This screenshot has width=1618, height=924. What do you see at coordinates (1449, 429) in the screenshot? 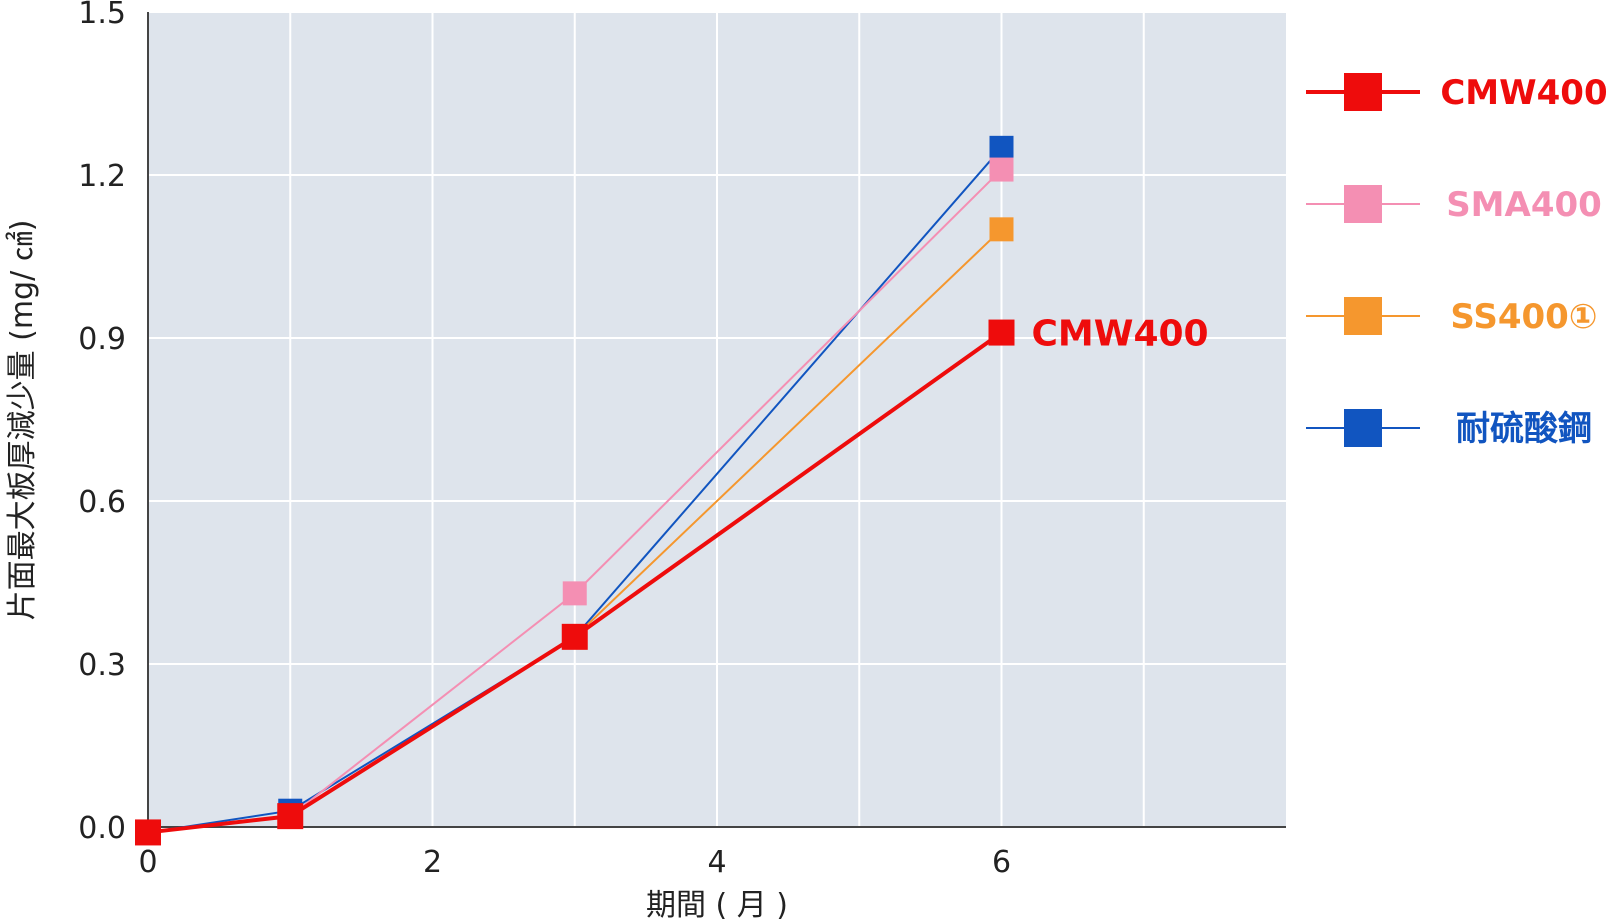
I see `legend-item-s: 耐硫酸鋼` at bounding box center [1449, 429].